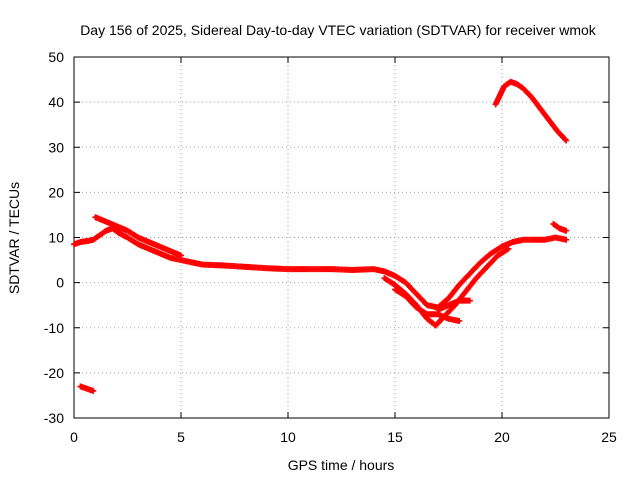 The image size is (640, 480). What do you see at coordinates (14, 238) in the screenshot?
I see `y-axis-label: SDTVAR / TECUs` at bounding box center [14, 238].